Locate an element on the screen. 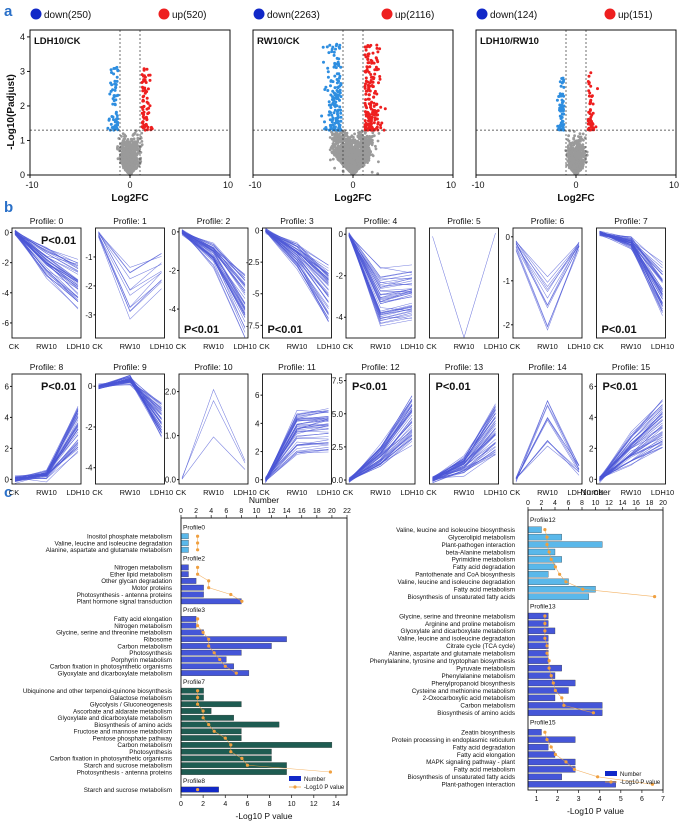  pvalue-line is located at coordinates (220, 584).